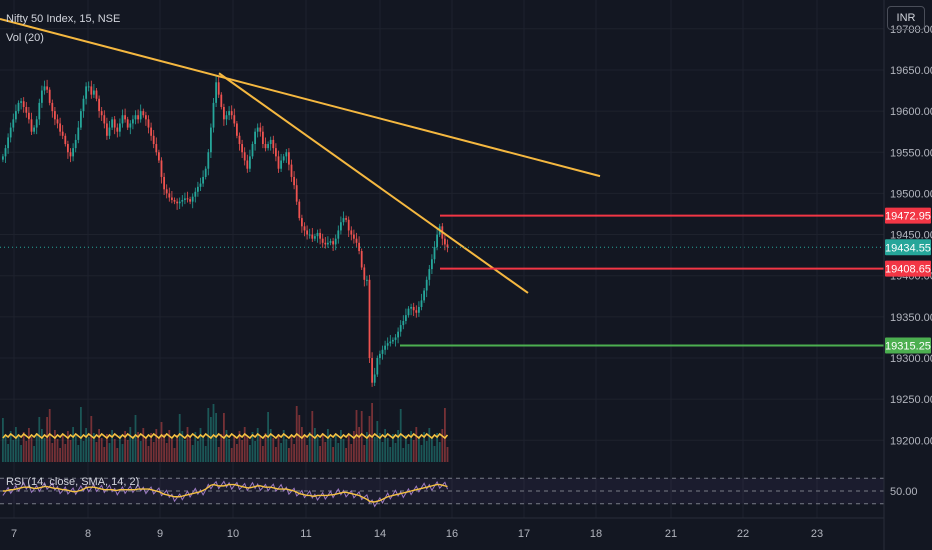  What do you see at coordinates (373, 183) in the screenshot?
I see `trendline` at bounding box center [373, 183].